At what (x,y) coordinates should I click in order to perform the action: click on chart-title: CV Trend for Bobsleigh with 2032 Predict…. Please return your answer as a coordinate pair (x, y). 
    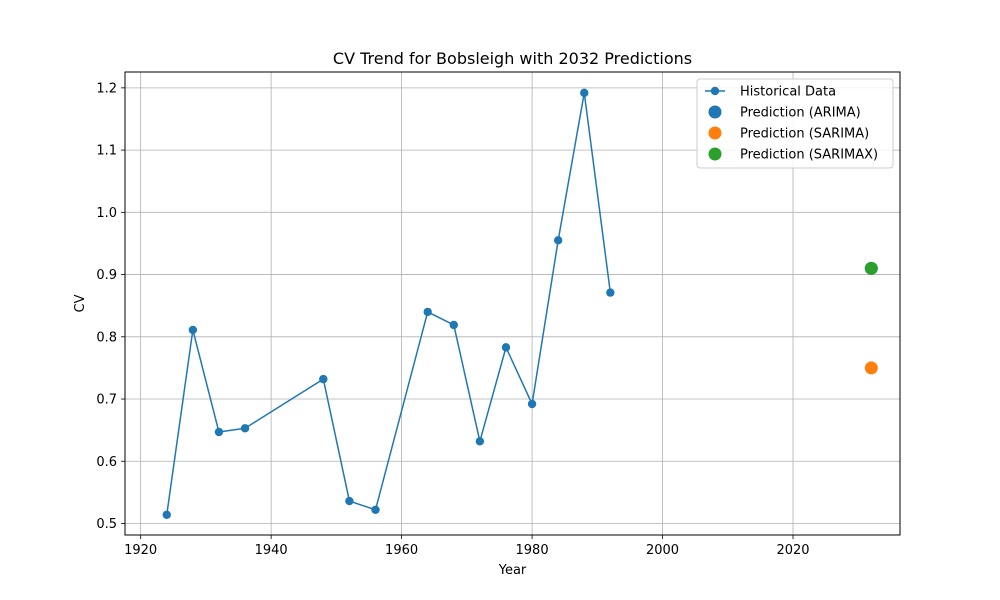
    Looking at the image, I should click on (512, 58).